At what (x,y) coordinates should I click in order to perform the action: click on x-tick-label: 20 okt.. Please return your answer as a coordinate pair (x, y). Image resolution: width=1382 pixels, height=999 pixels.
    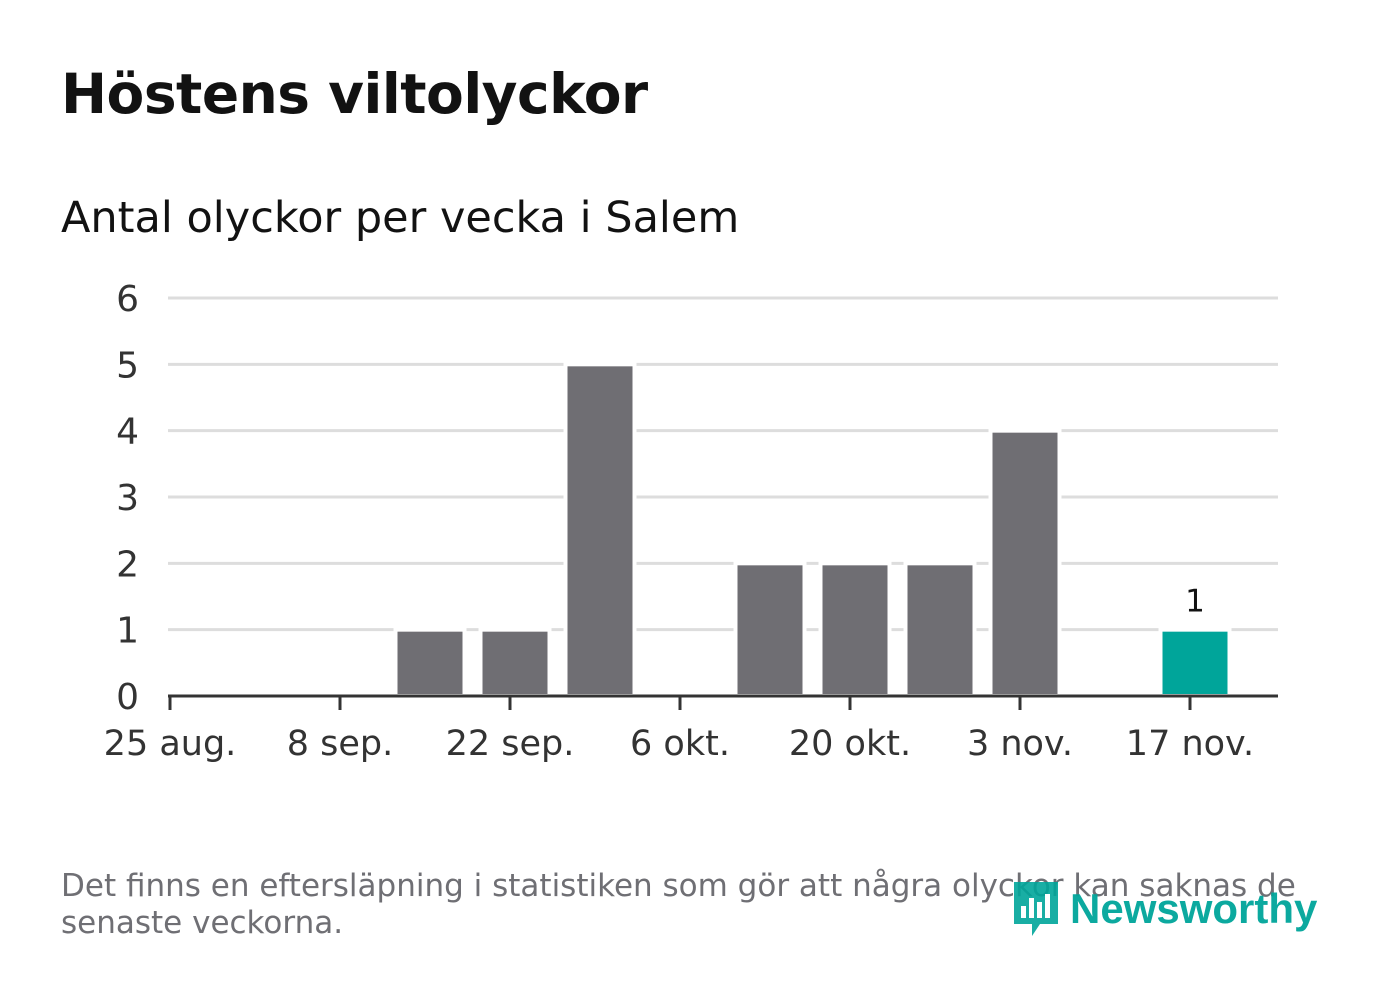
    Looking at the image, I should click on (850, 744).